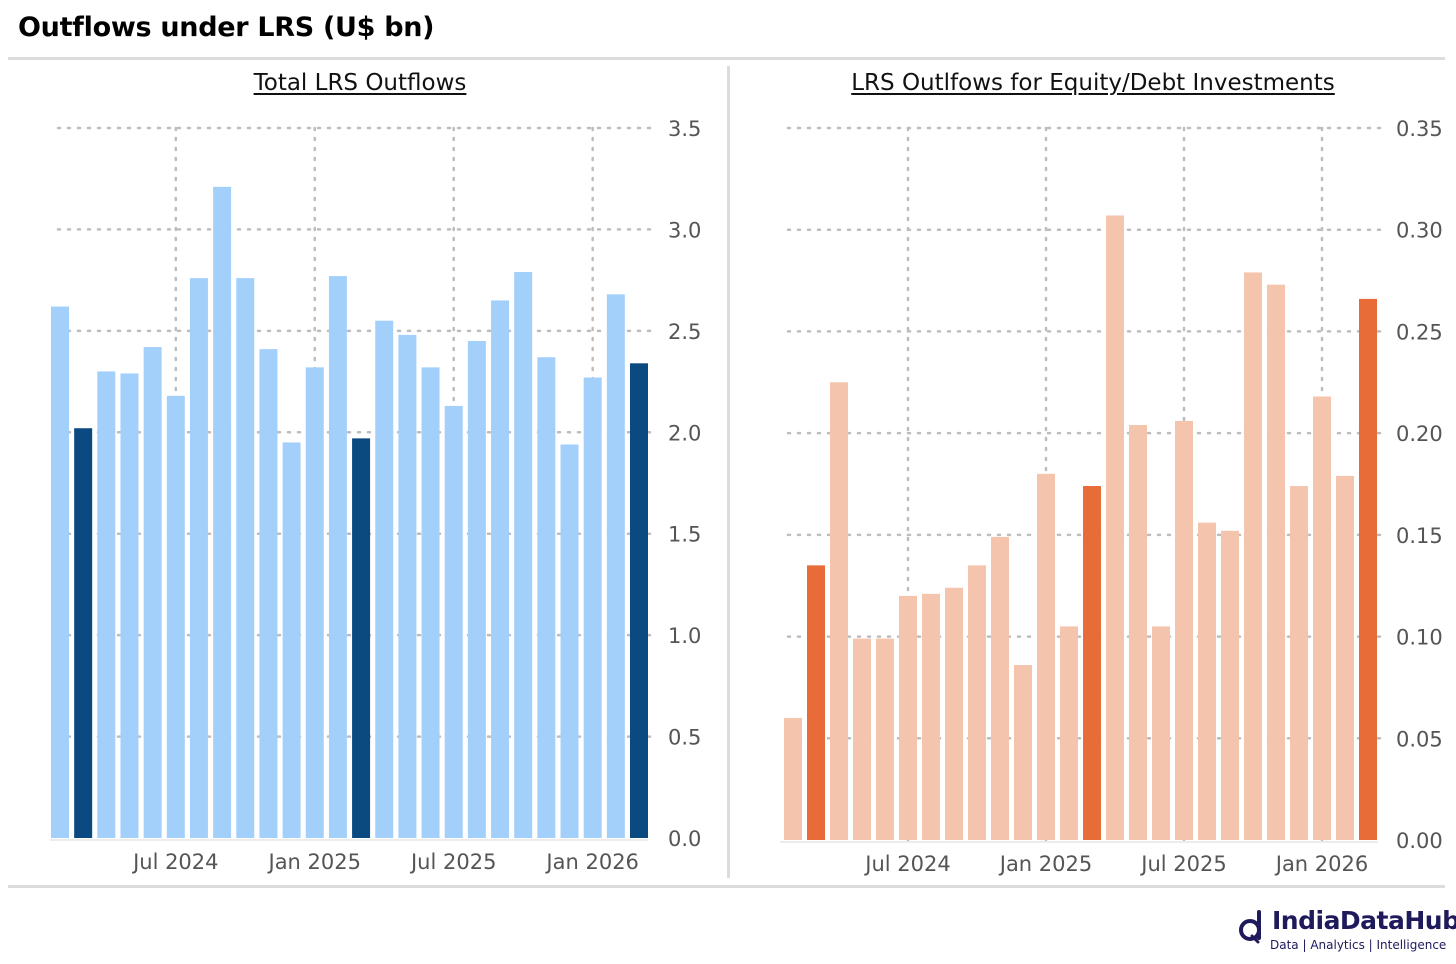 The height and width of the screenshot is (964, 1456). Describe the element at coordinates (314, 862) in the screenshot. I see `left-xtick-label: Jan 2025` at that location.